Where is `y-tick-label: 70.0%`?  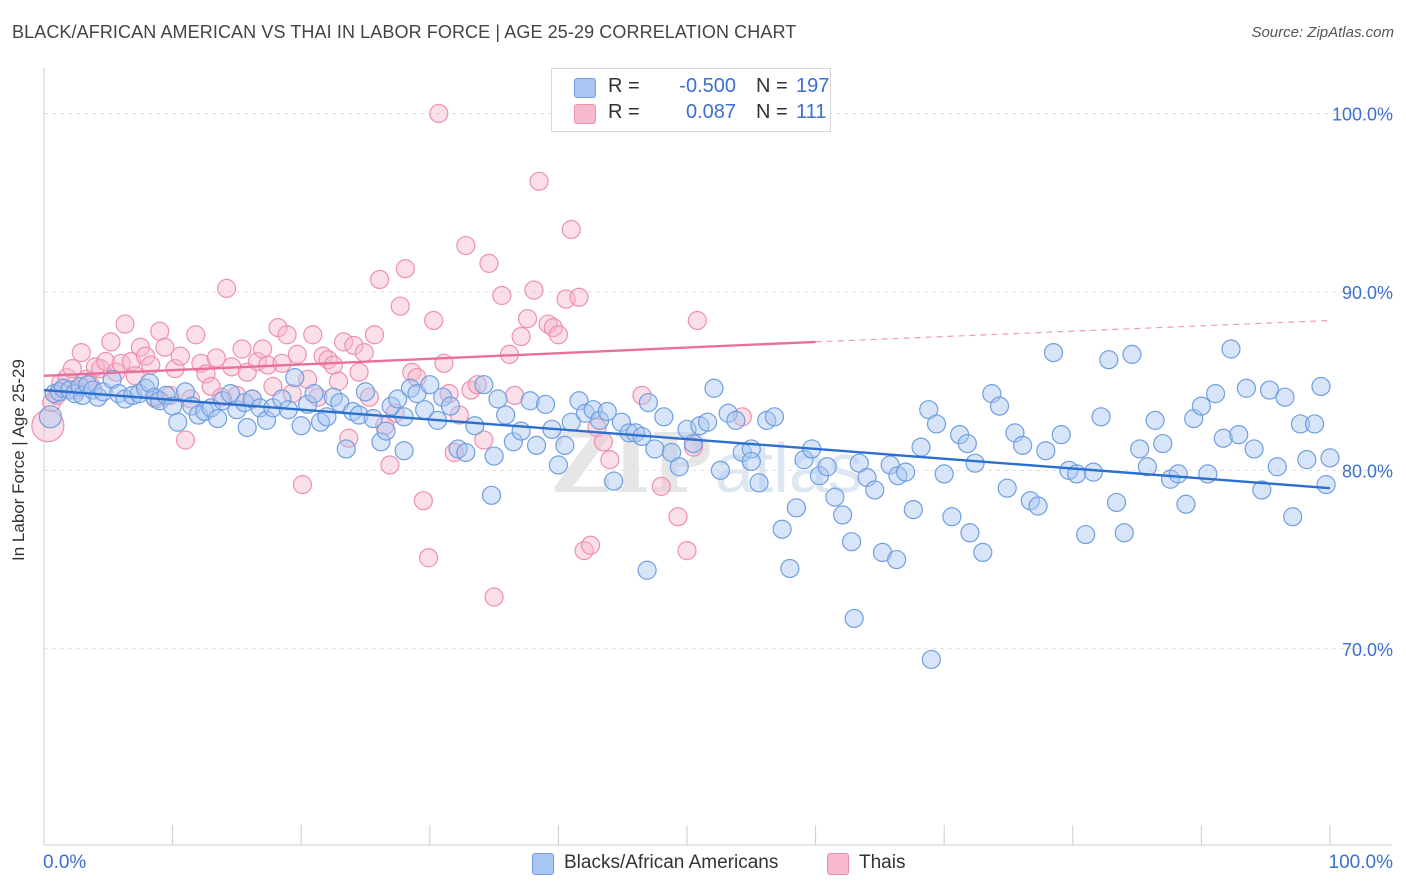 y-tick-label: 70.0% is located at coordinates (1367, 650).